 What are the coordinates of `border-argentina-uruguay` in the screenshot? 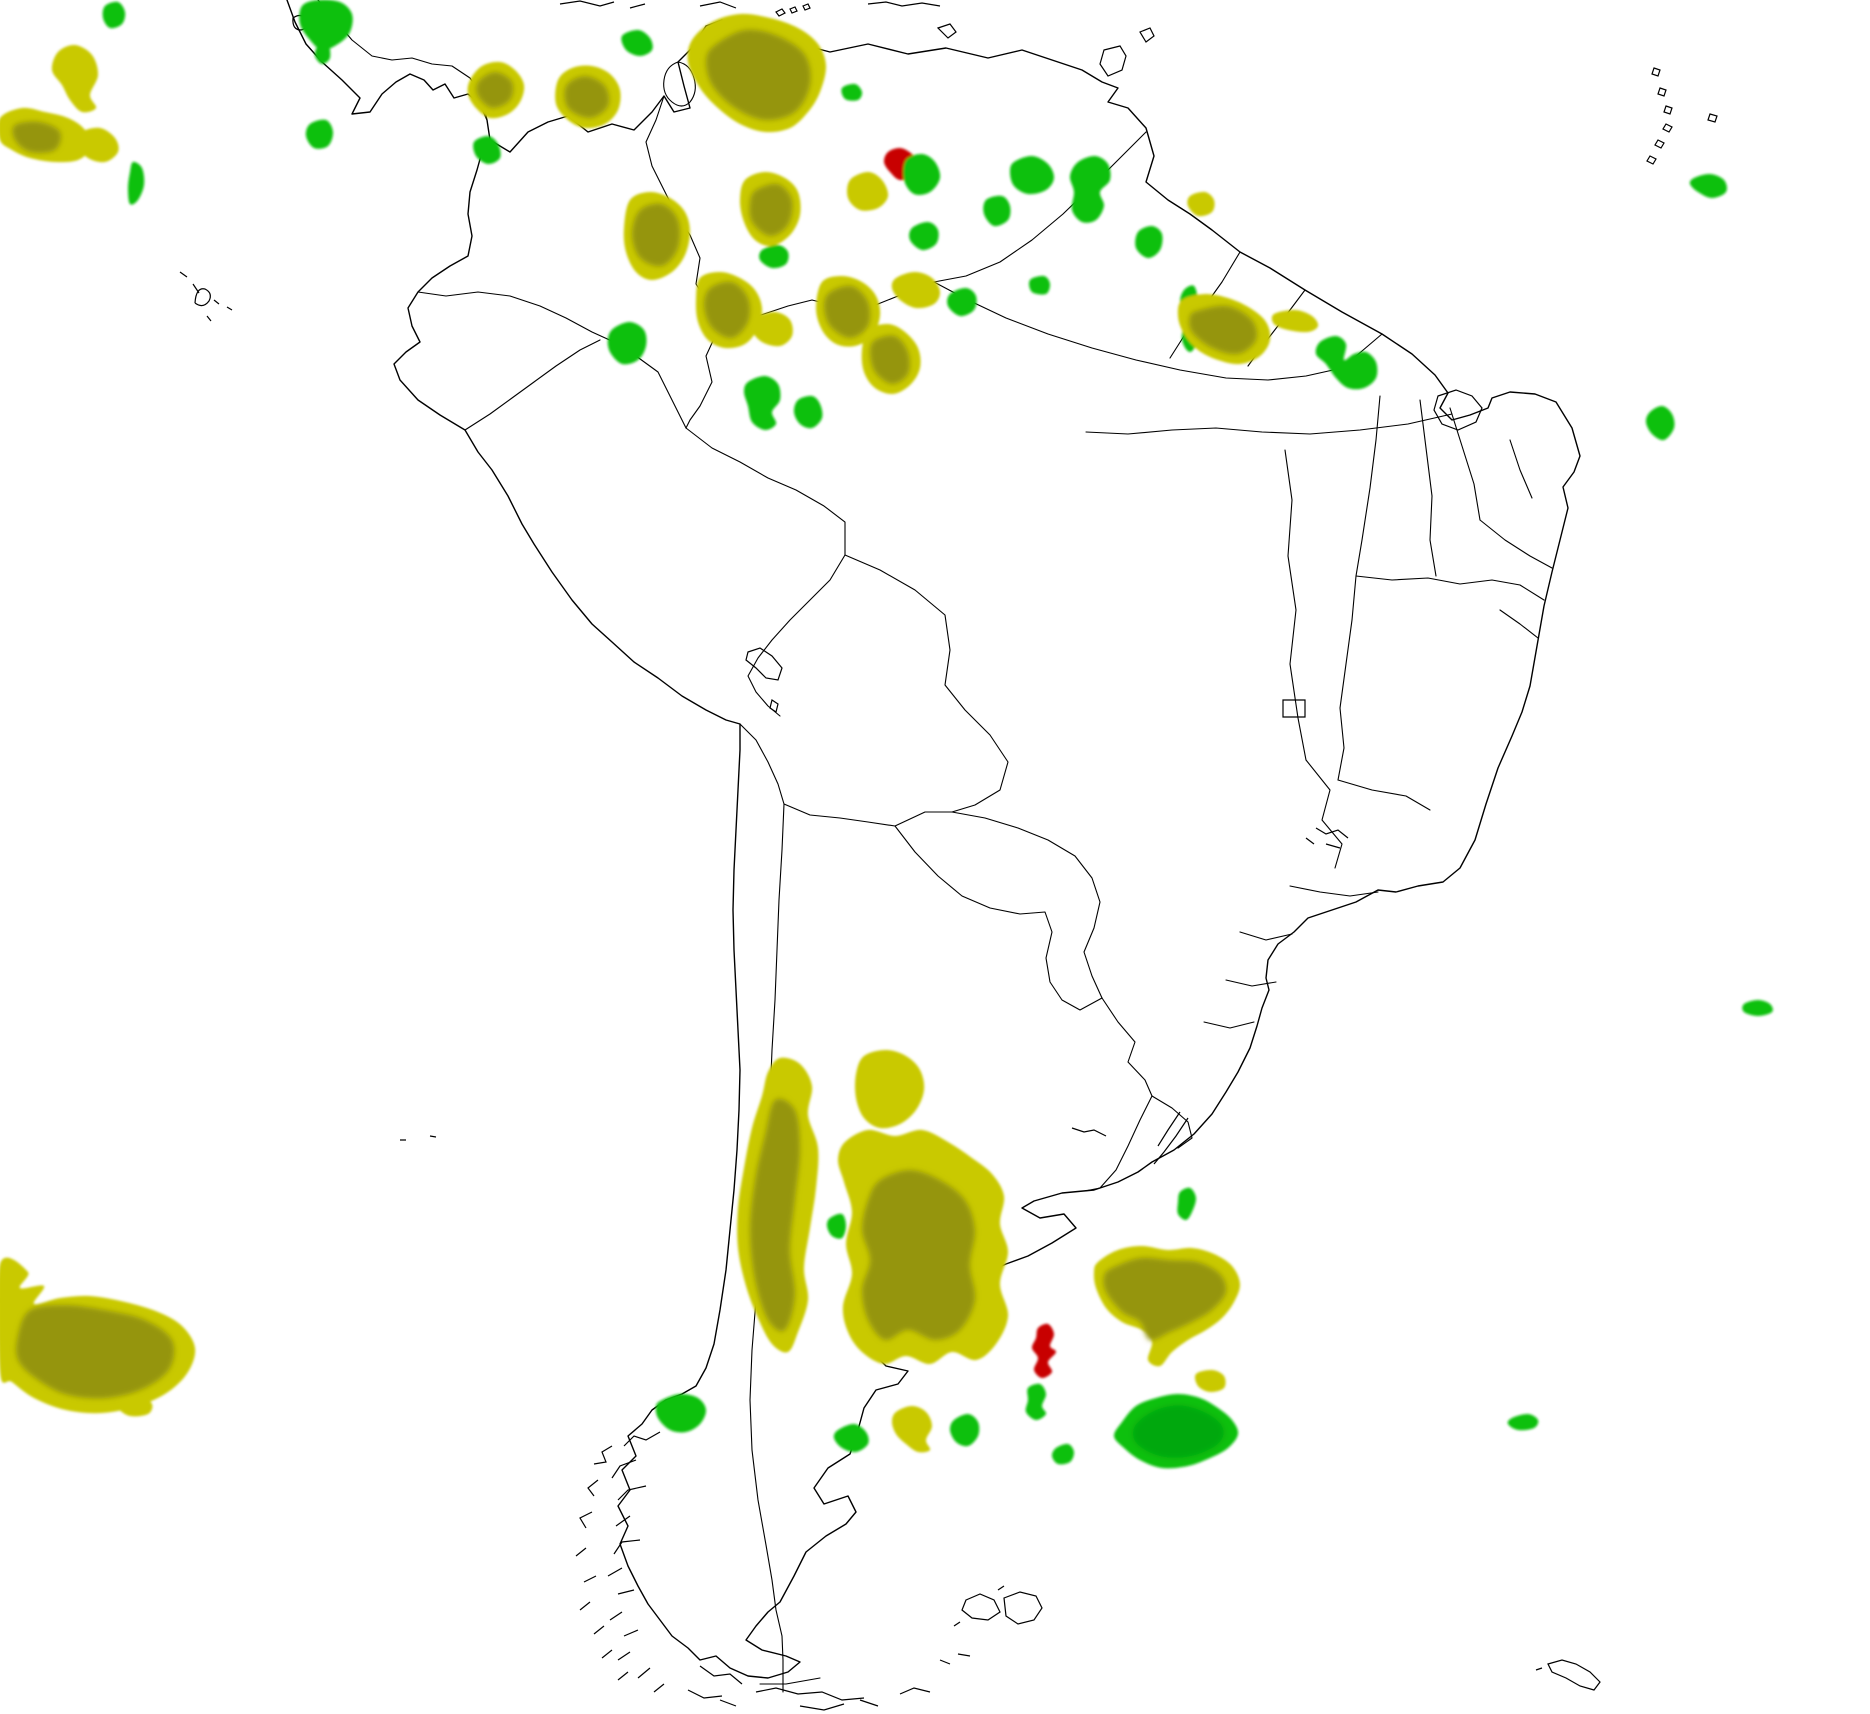 It's located at (1118, 1143).